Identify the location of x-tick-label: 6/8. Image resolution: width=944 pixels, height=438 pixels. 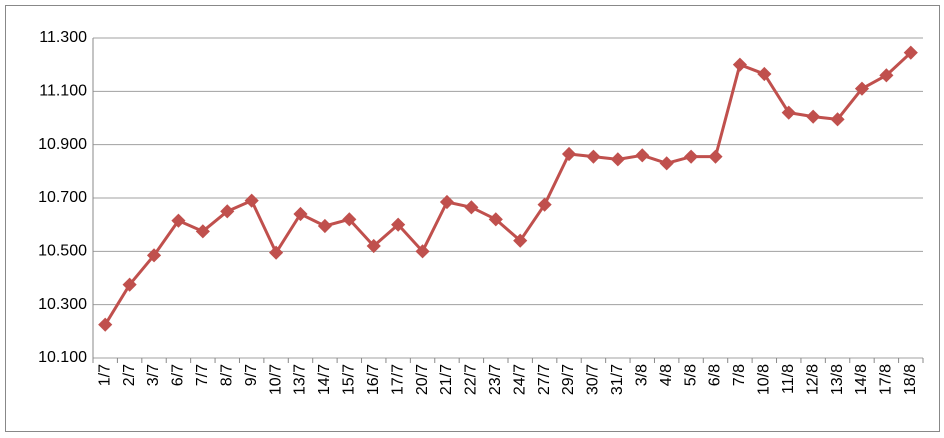
(715, 375).